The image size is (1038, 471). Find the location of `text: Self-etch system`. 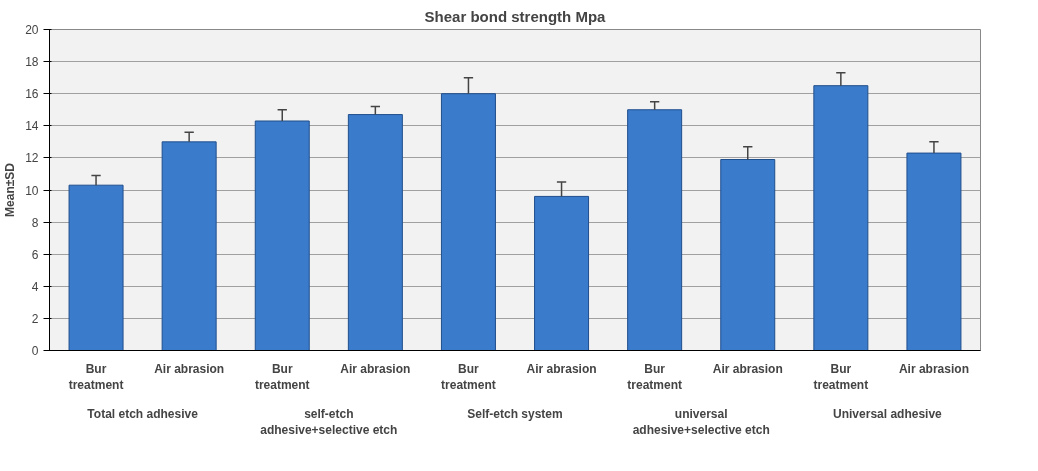

text: Self-etch system is located at coordinates (515, 413).